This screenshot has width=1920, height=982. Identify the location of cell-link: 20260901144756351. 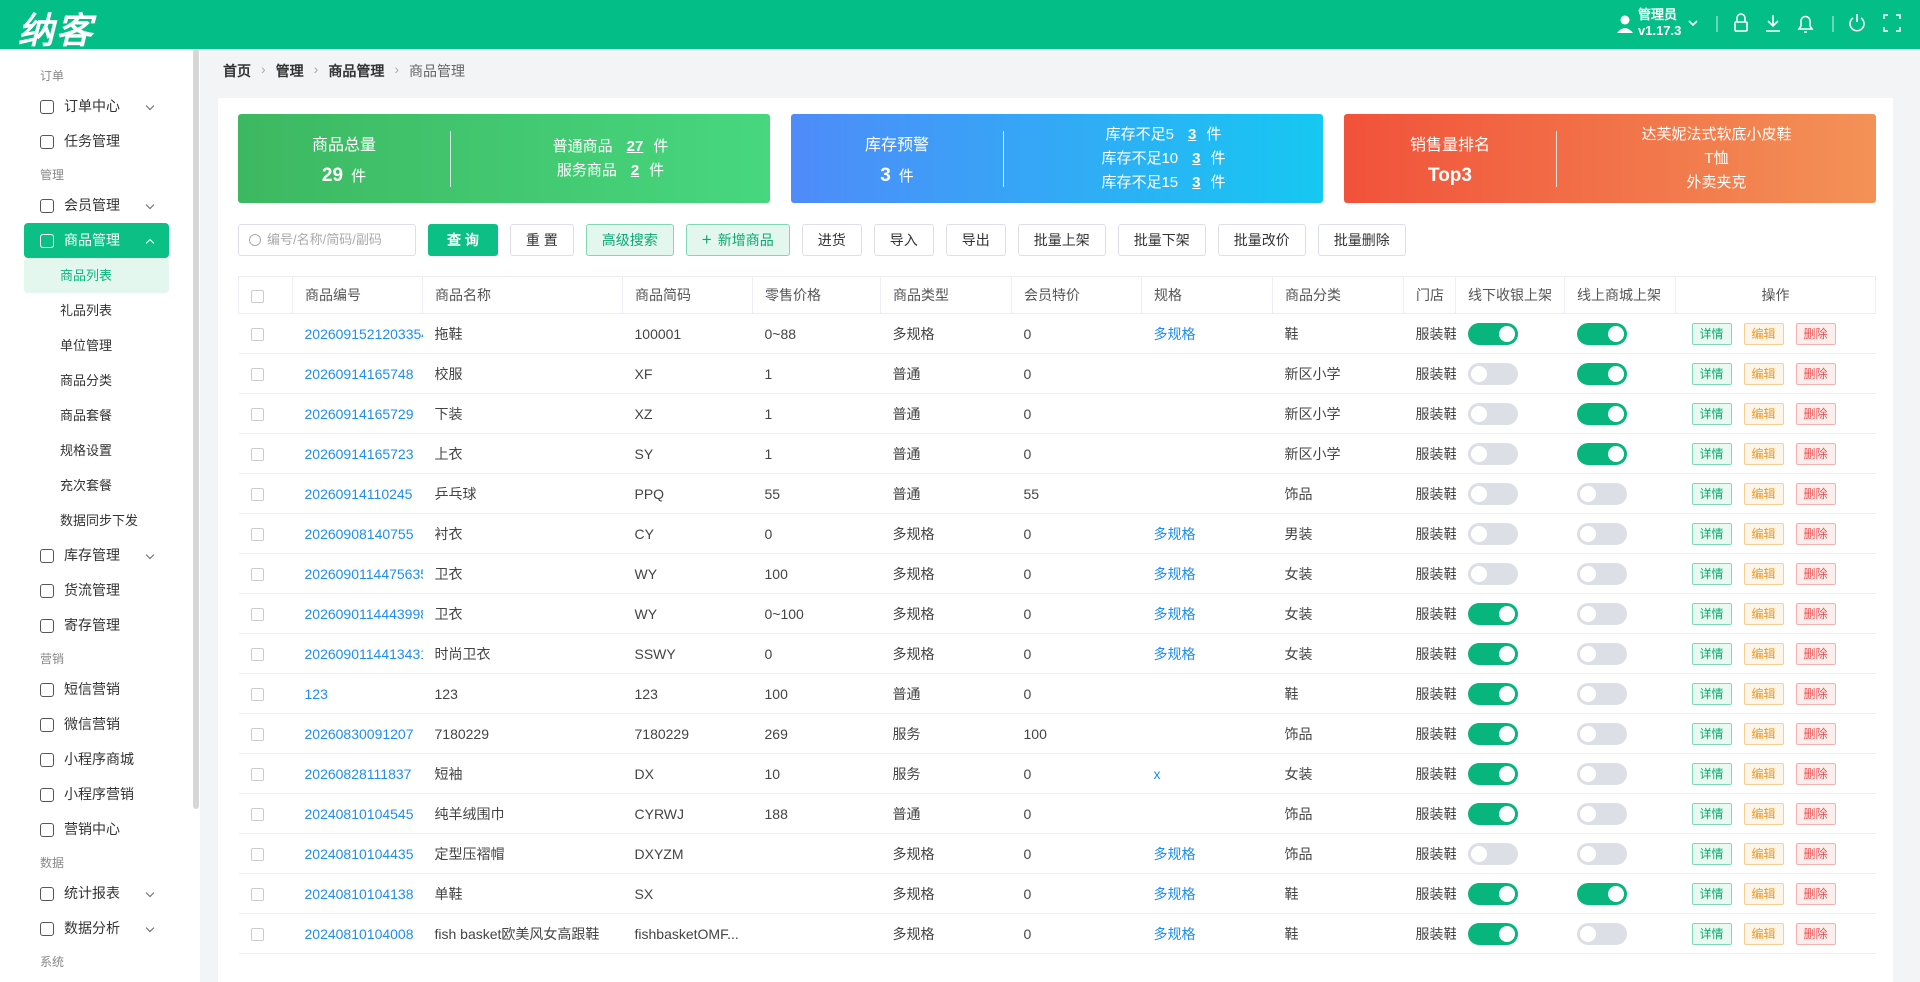
(357, 573).